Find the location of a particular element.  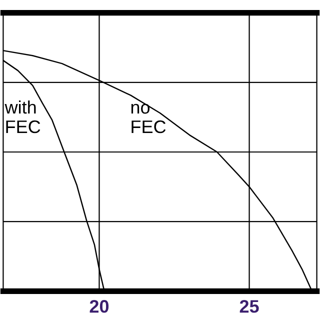

x-tick-label: 25 is located at coordinates (249, 306).